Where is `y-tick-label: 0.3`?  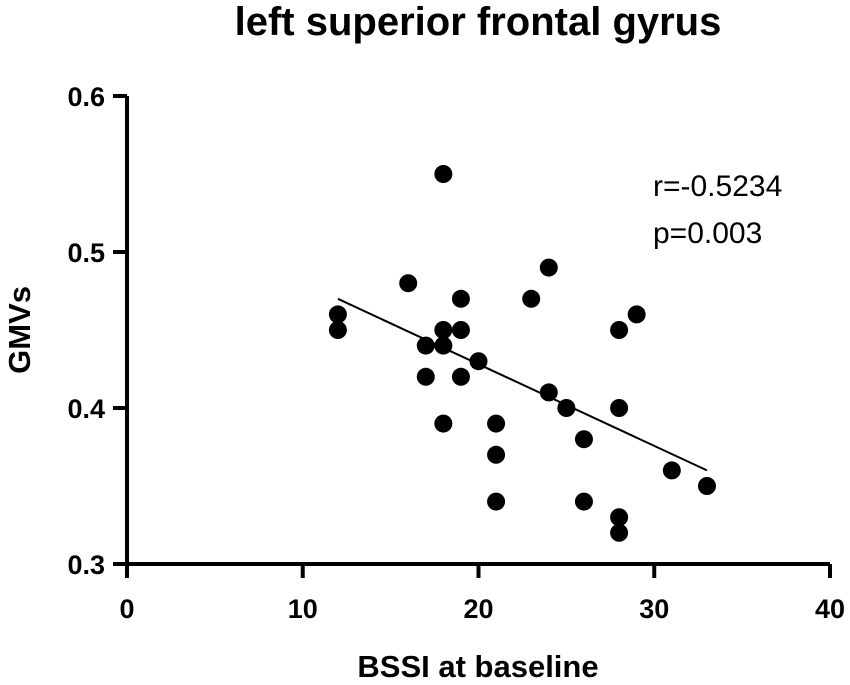 y-tick-label: 0.3 is located at coordinates (86, 565).